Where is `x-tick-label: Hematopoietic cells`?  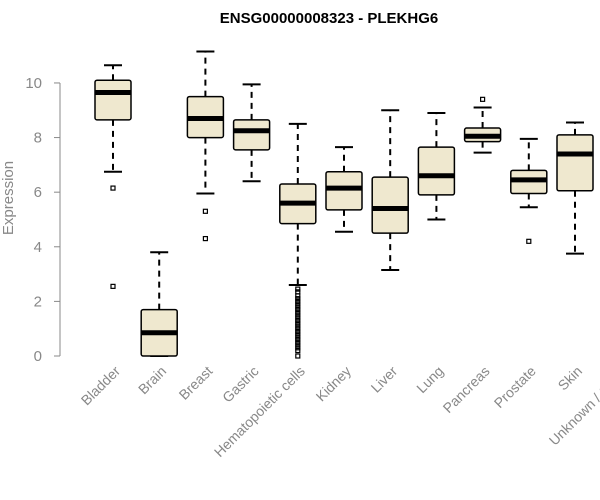 x-tick-label: Hematopoietic cells is located at coordinates (259, 411).